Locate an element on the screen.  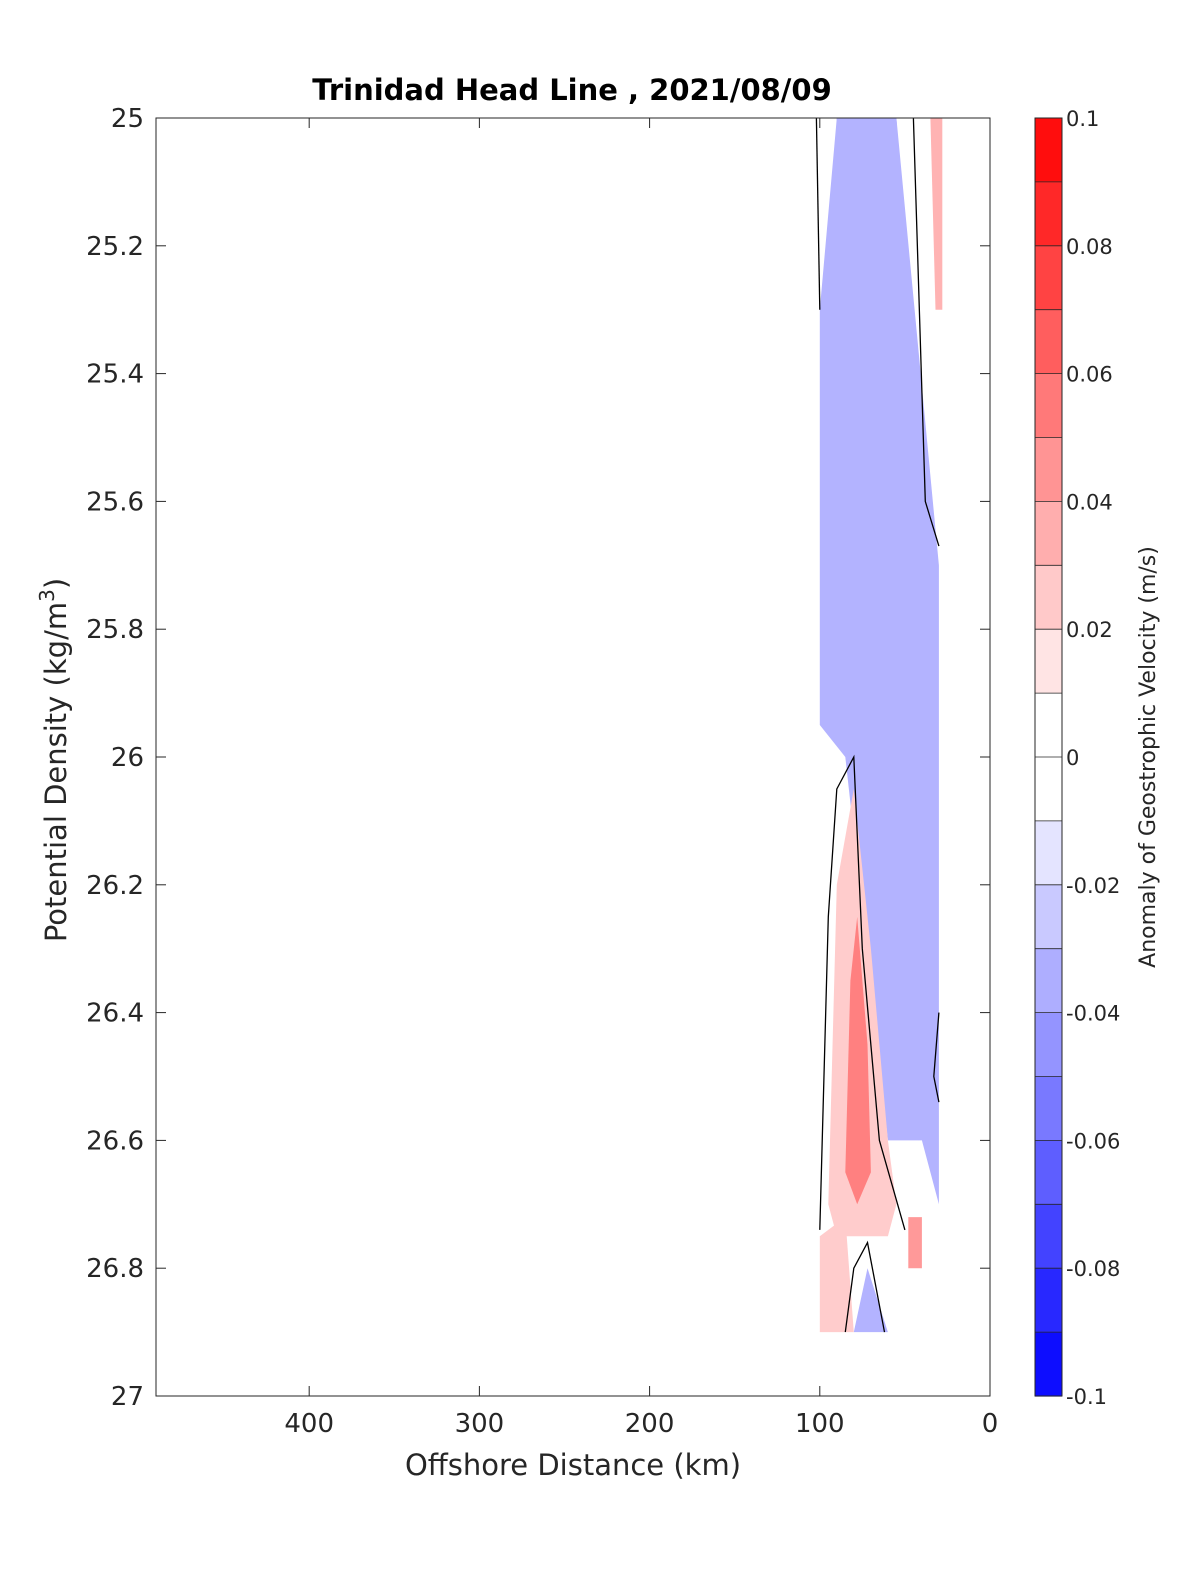
filled-contour-regions is located at coordinates (881, 725).